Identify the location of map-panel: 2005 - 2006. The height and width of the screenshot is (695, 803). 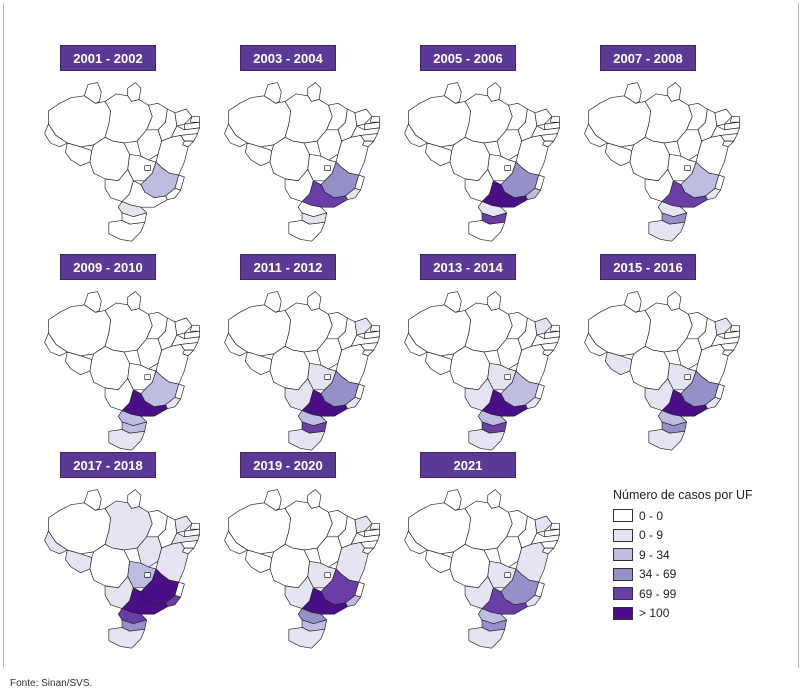
(483, 145).